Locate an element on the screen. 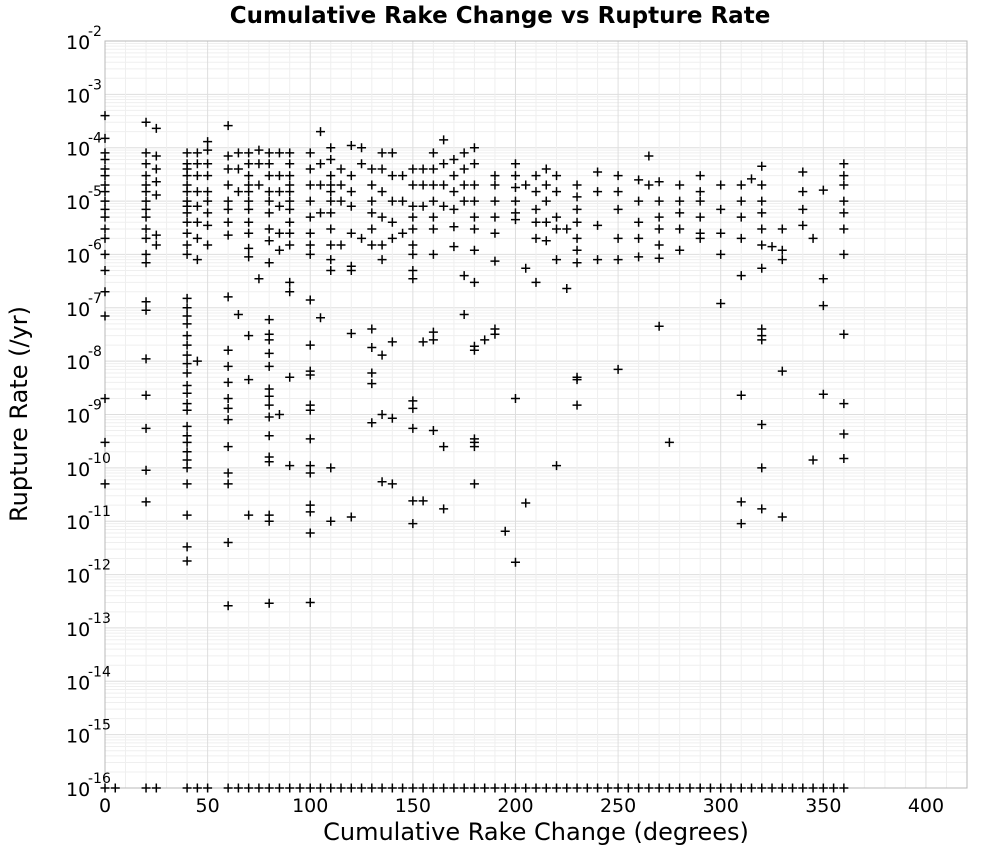 The width and height of the screenshot is (1000, 850). y-tick-label: 10-14 is located at coordinates (88, 679).